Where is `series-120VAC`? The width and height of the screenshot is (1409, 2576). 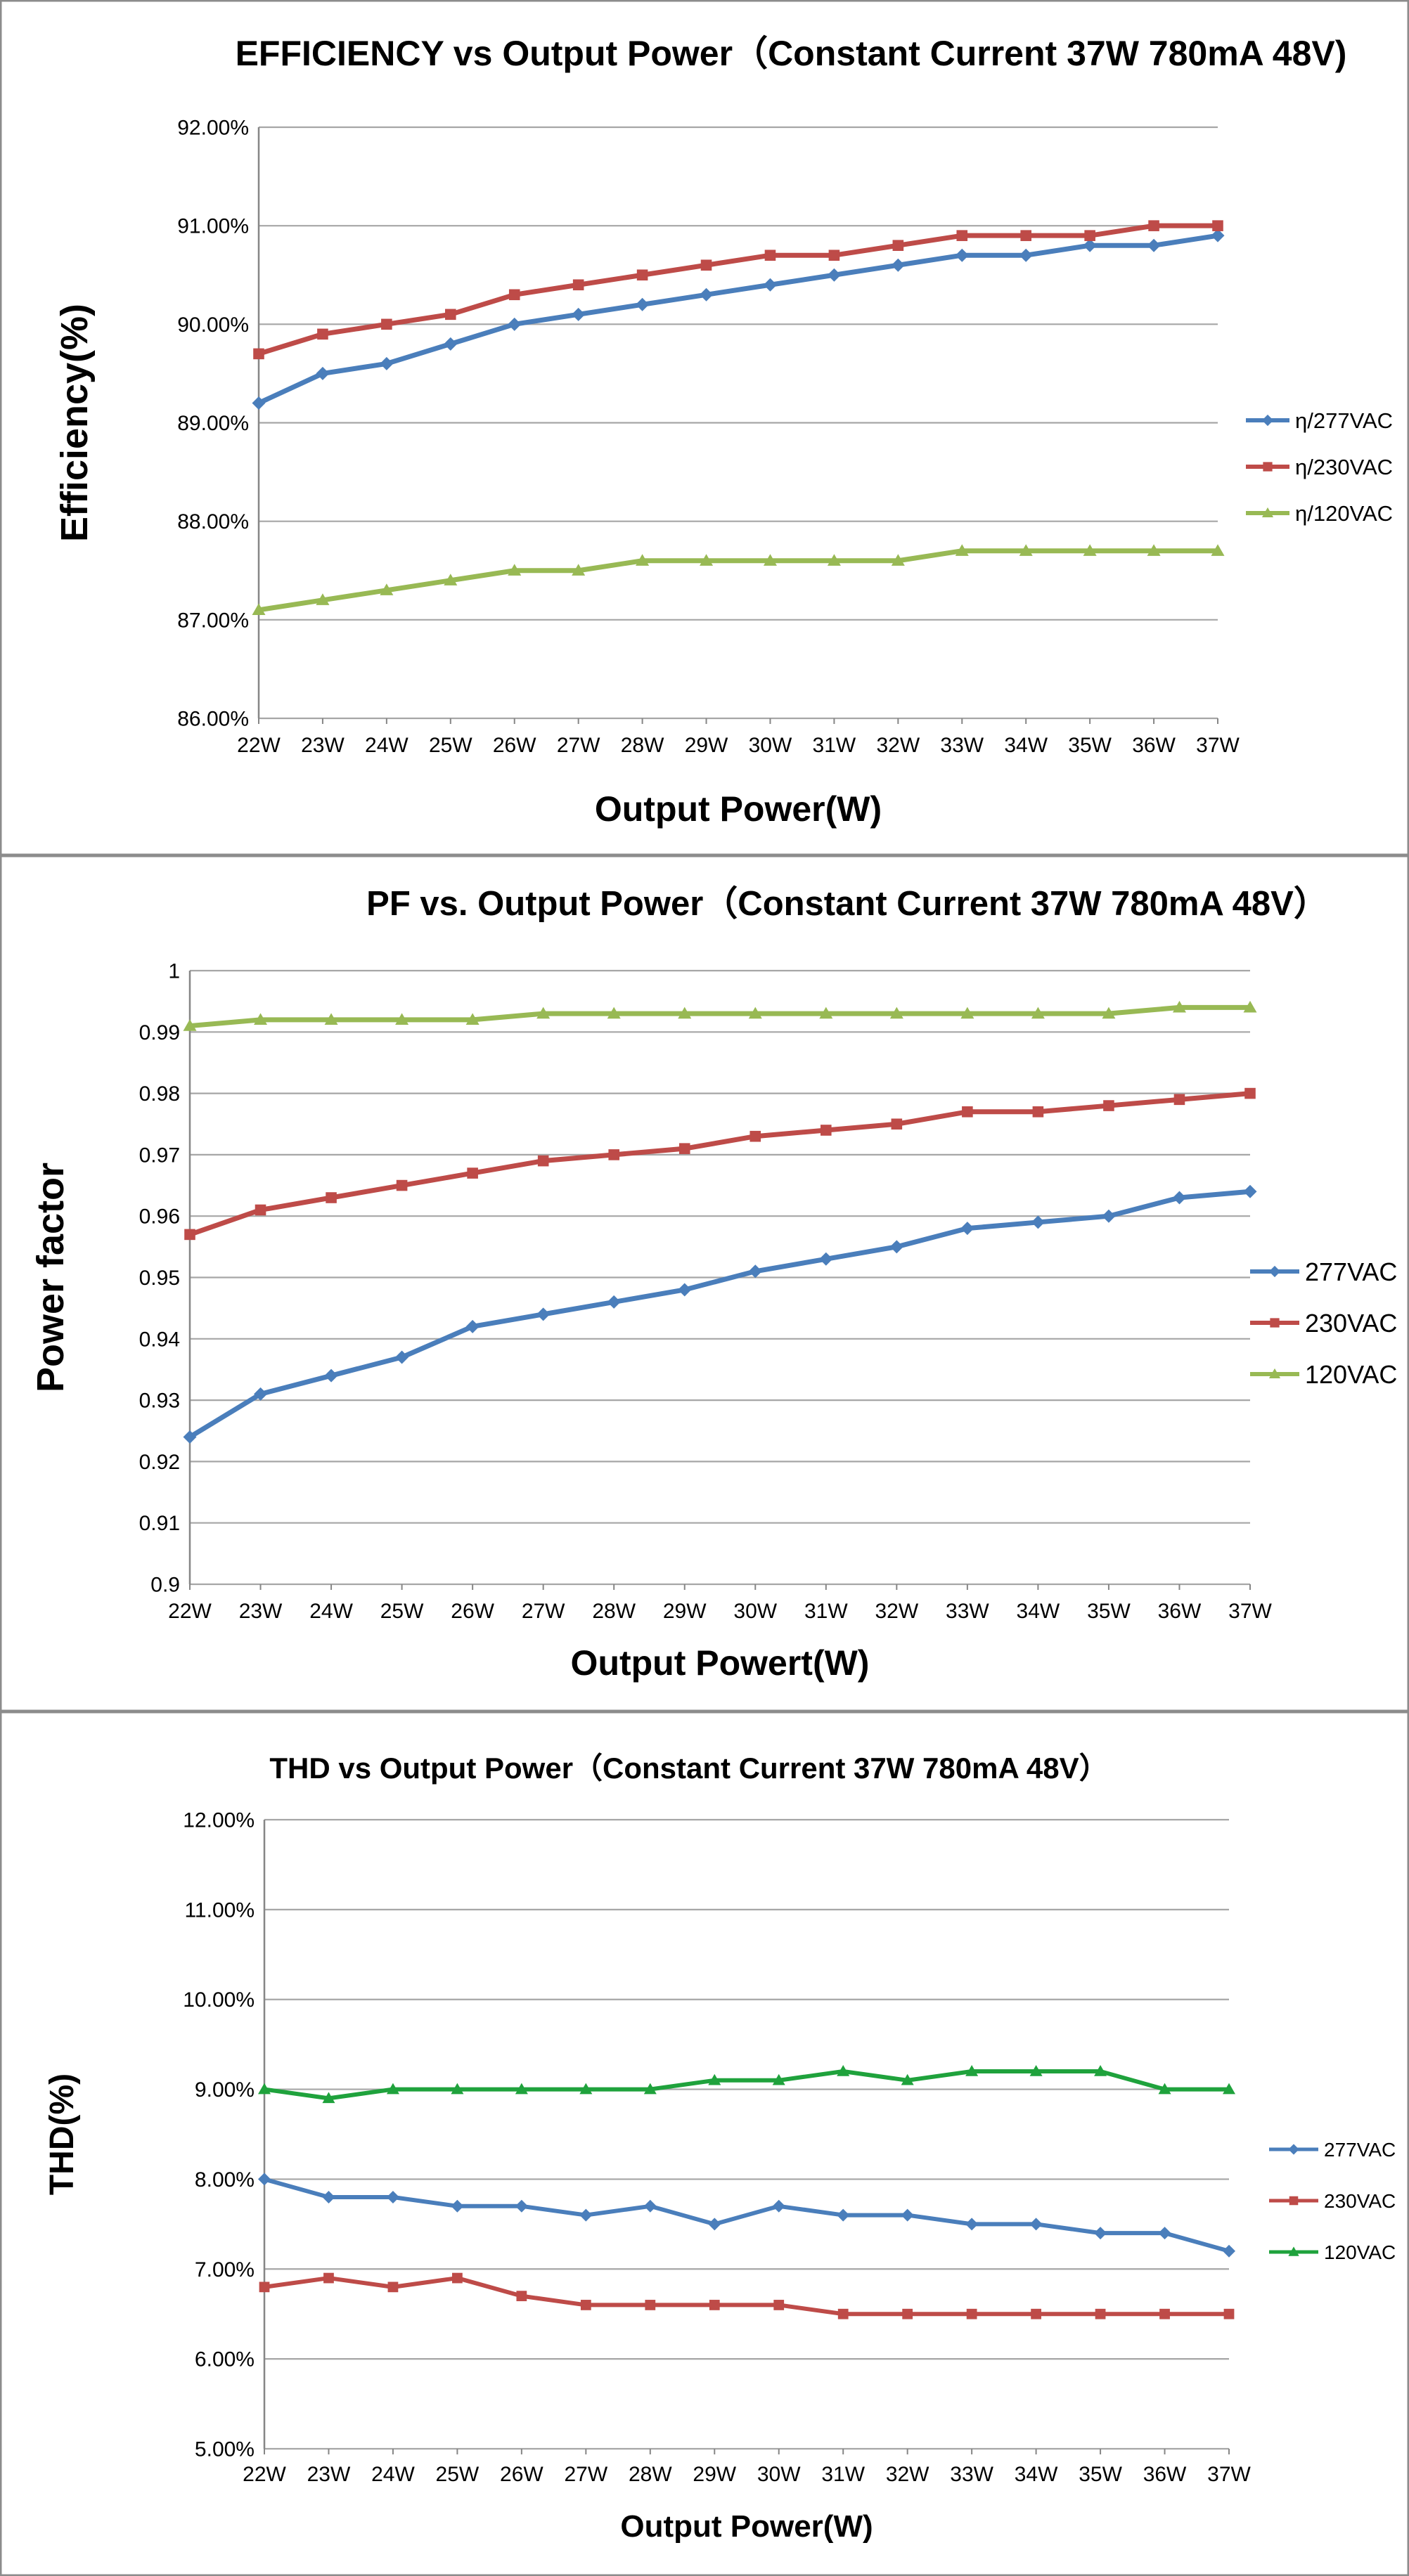
series-120VAC is located at coordinates (720, 1016).